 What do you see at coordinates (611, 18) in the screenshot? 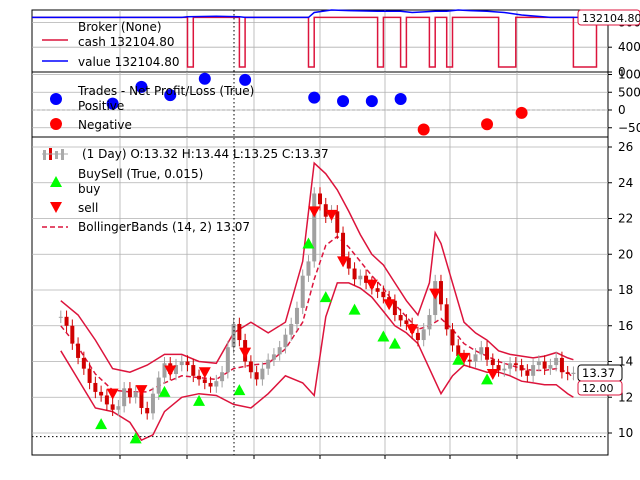
I see `broker-last-value-text: 132104.80` at bounding box center [611, 18].